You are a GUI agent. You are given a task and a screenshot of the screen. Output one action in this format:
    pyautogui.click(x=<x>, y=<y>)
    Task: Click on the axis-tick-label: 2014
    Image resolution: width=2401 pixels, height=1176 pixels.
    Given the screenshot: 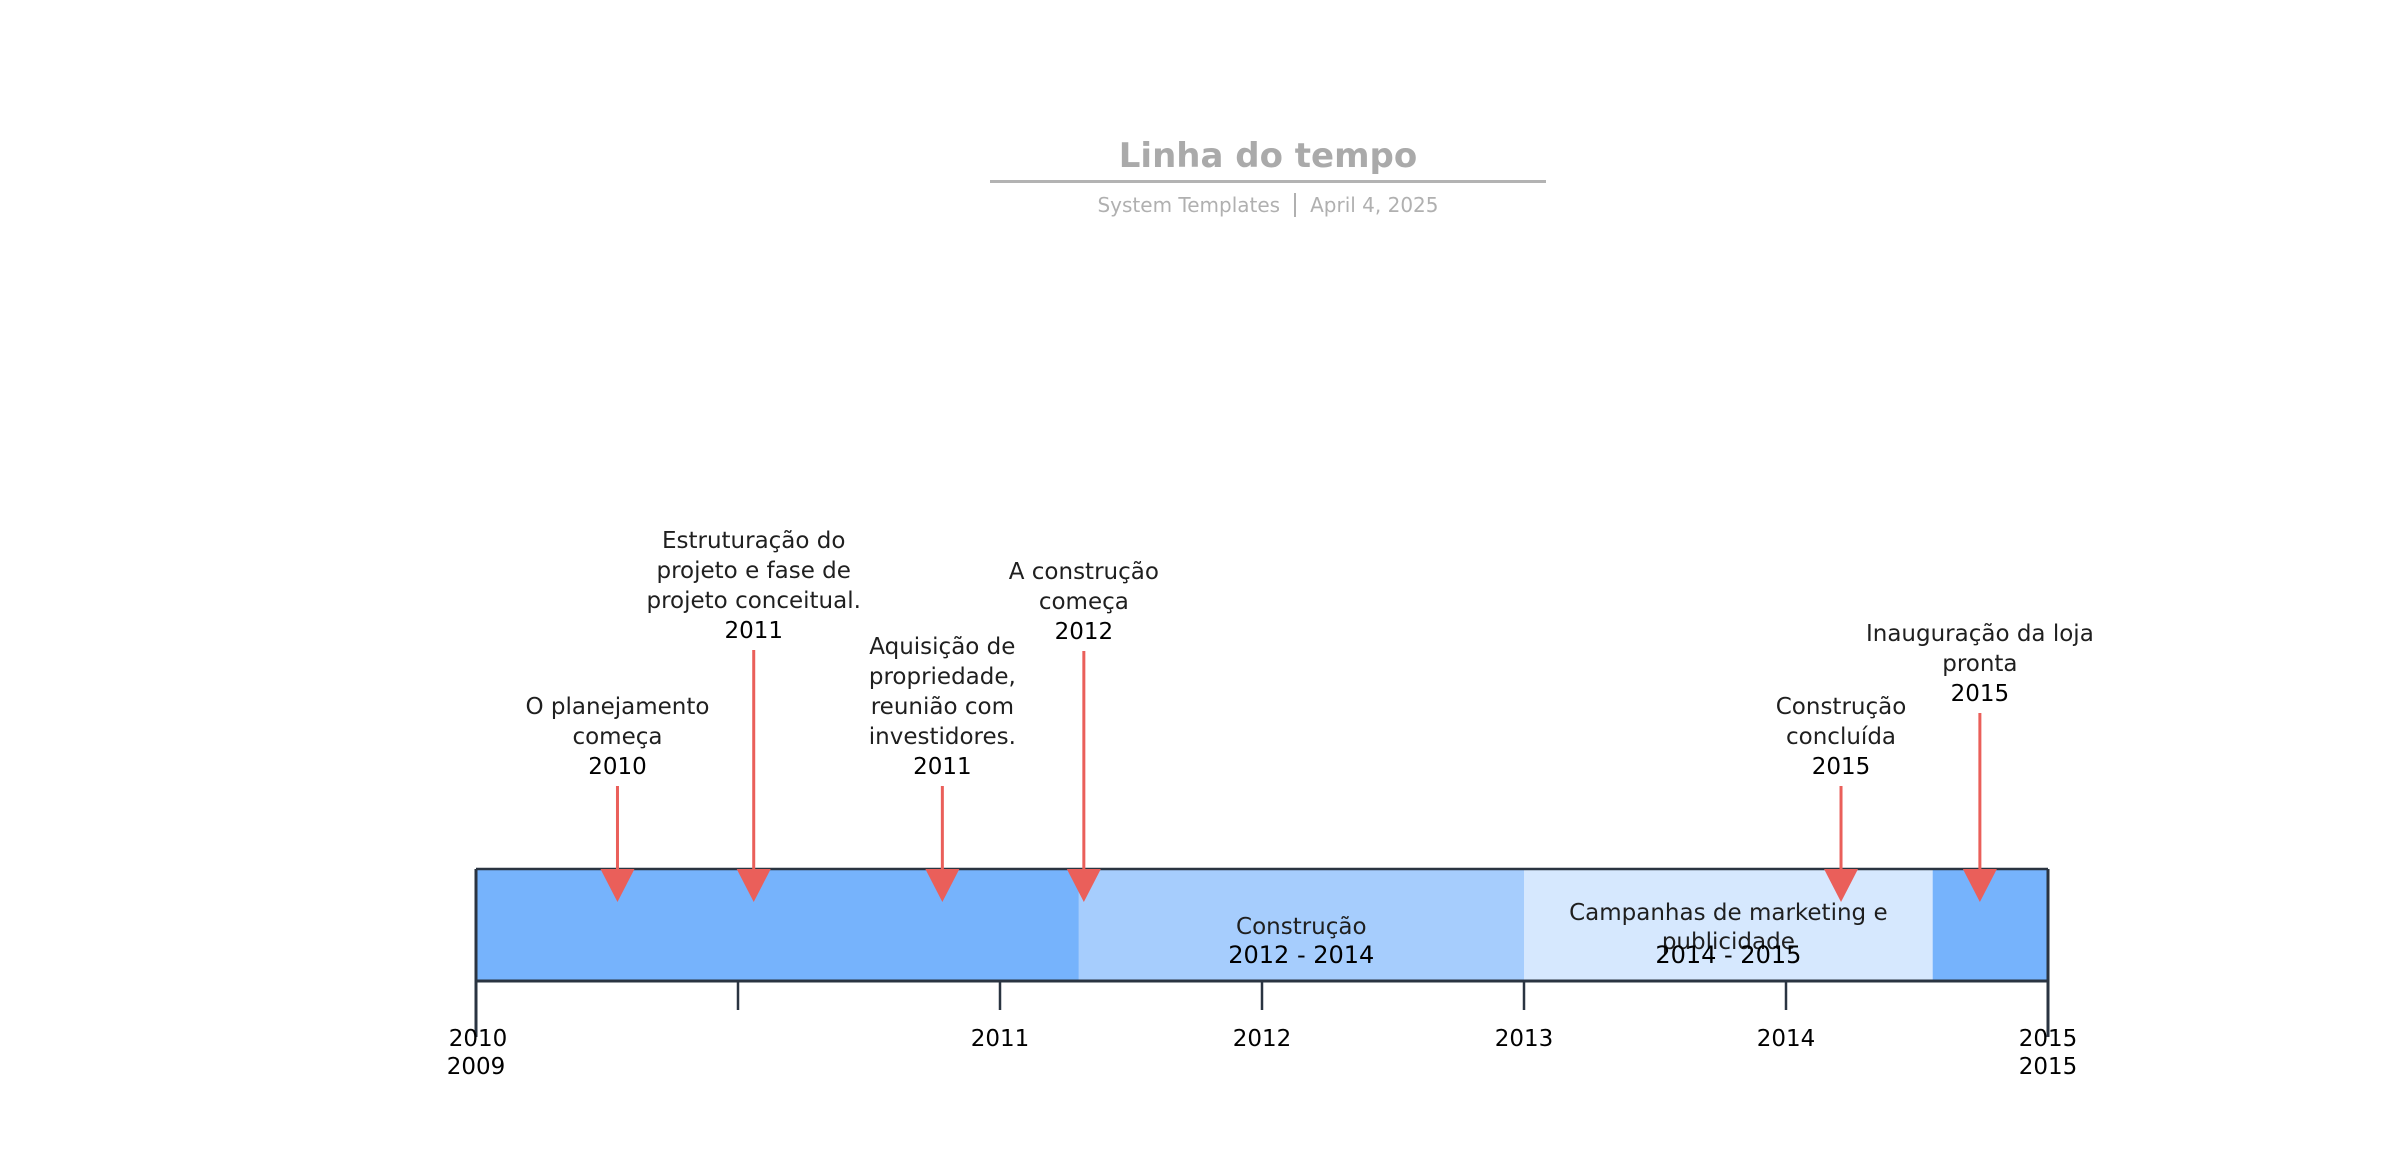 What is the action you would take?
    pyautogui.click(x=1786, y=1039)
    